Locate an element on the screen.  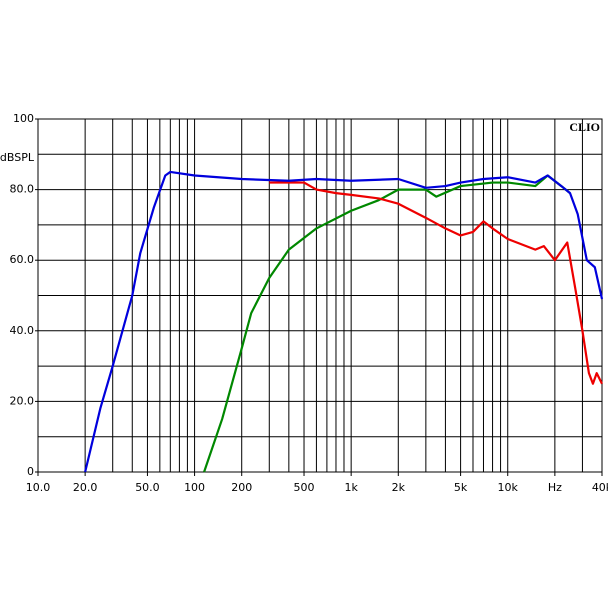
x-tick-label: Hz is located at coordinates (555, 487).